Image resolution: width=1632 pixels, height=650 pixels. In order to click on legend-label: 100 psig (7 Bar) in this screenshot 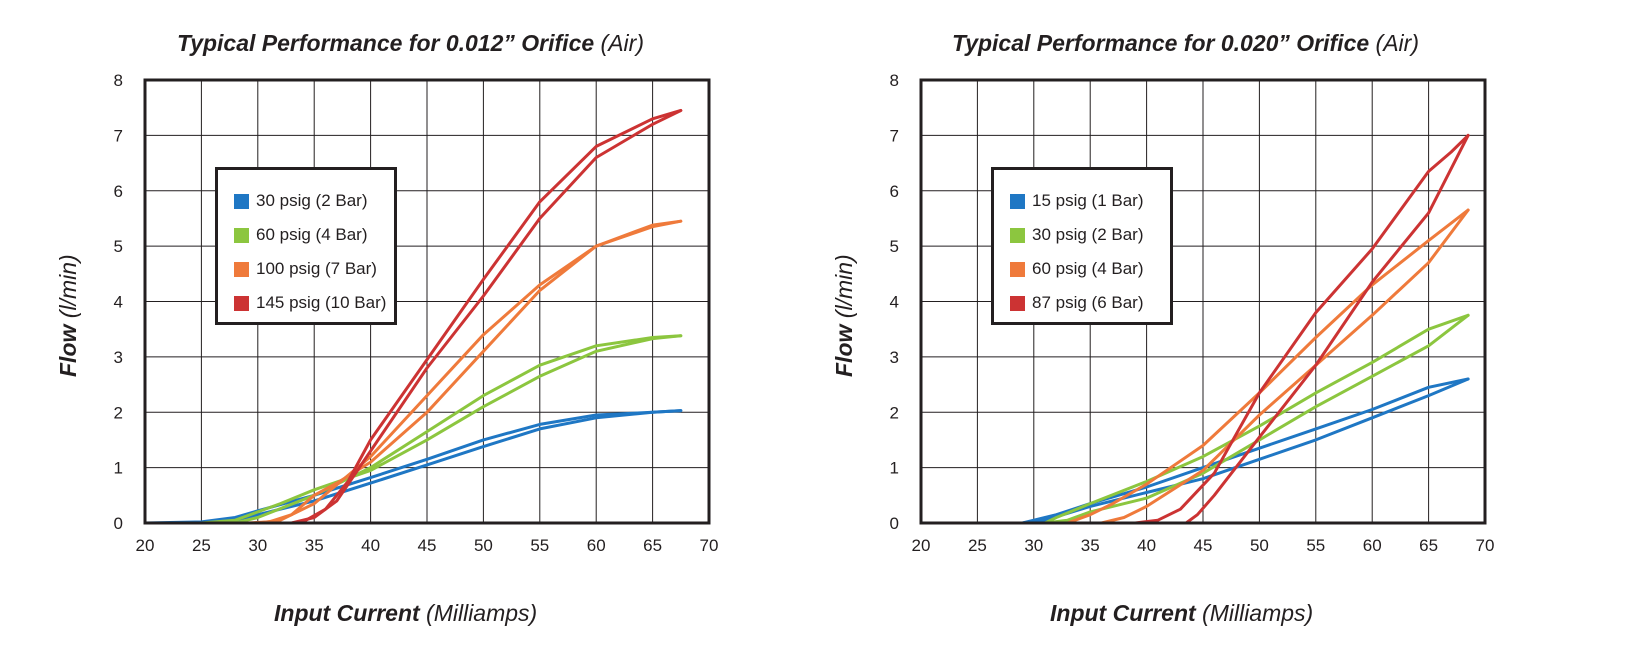, I will do `click(316, 268)`.